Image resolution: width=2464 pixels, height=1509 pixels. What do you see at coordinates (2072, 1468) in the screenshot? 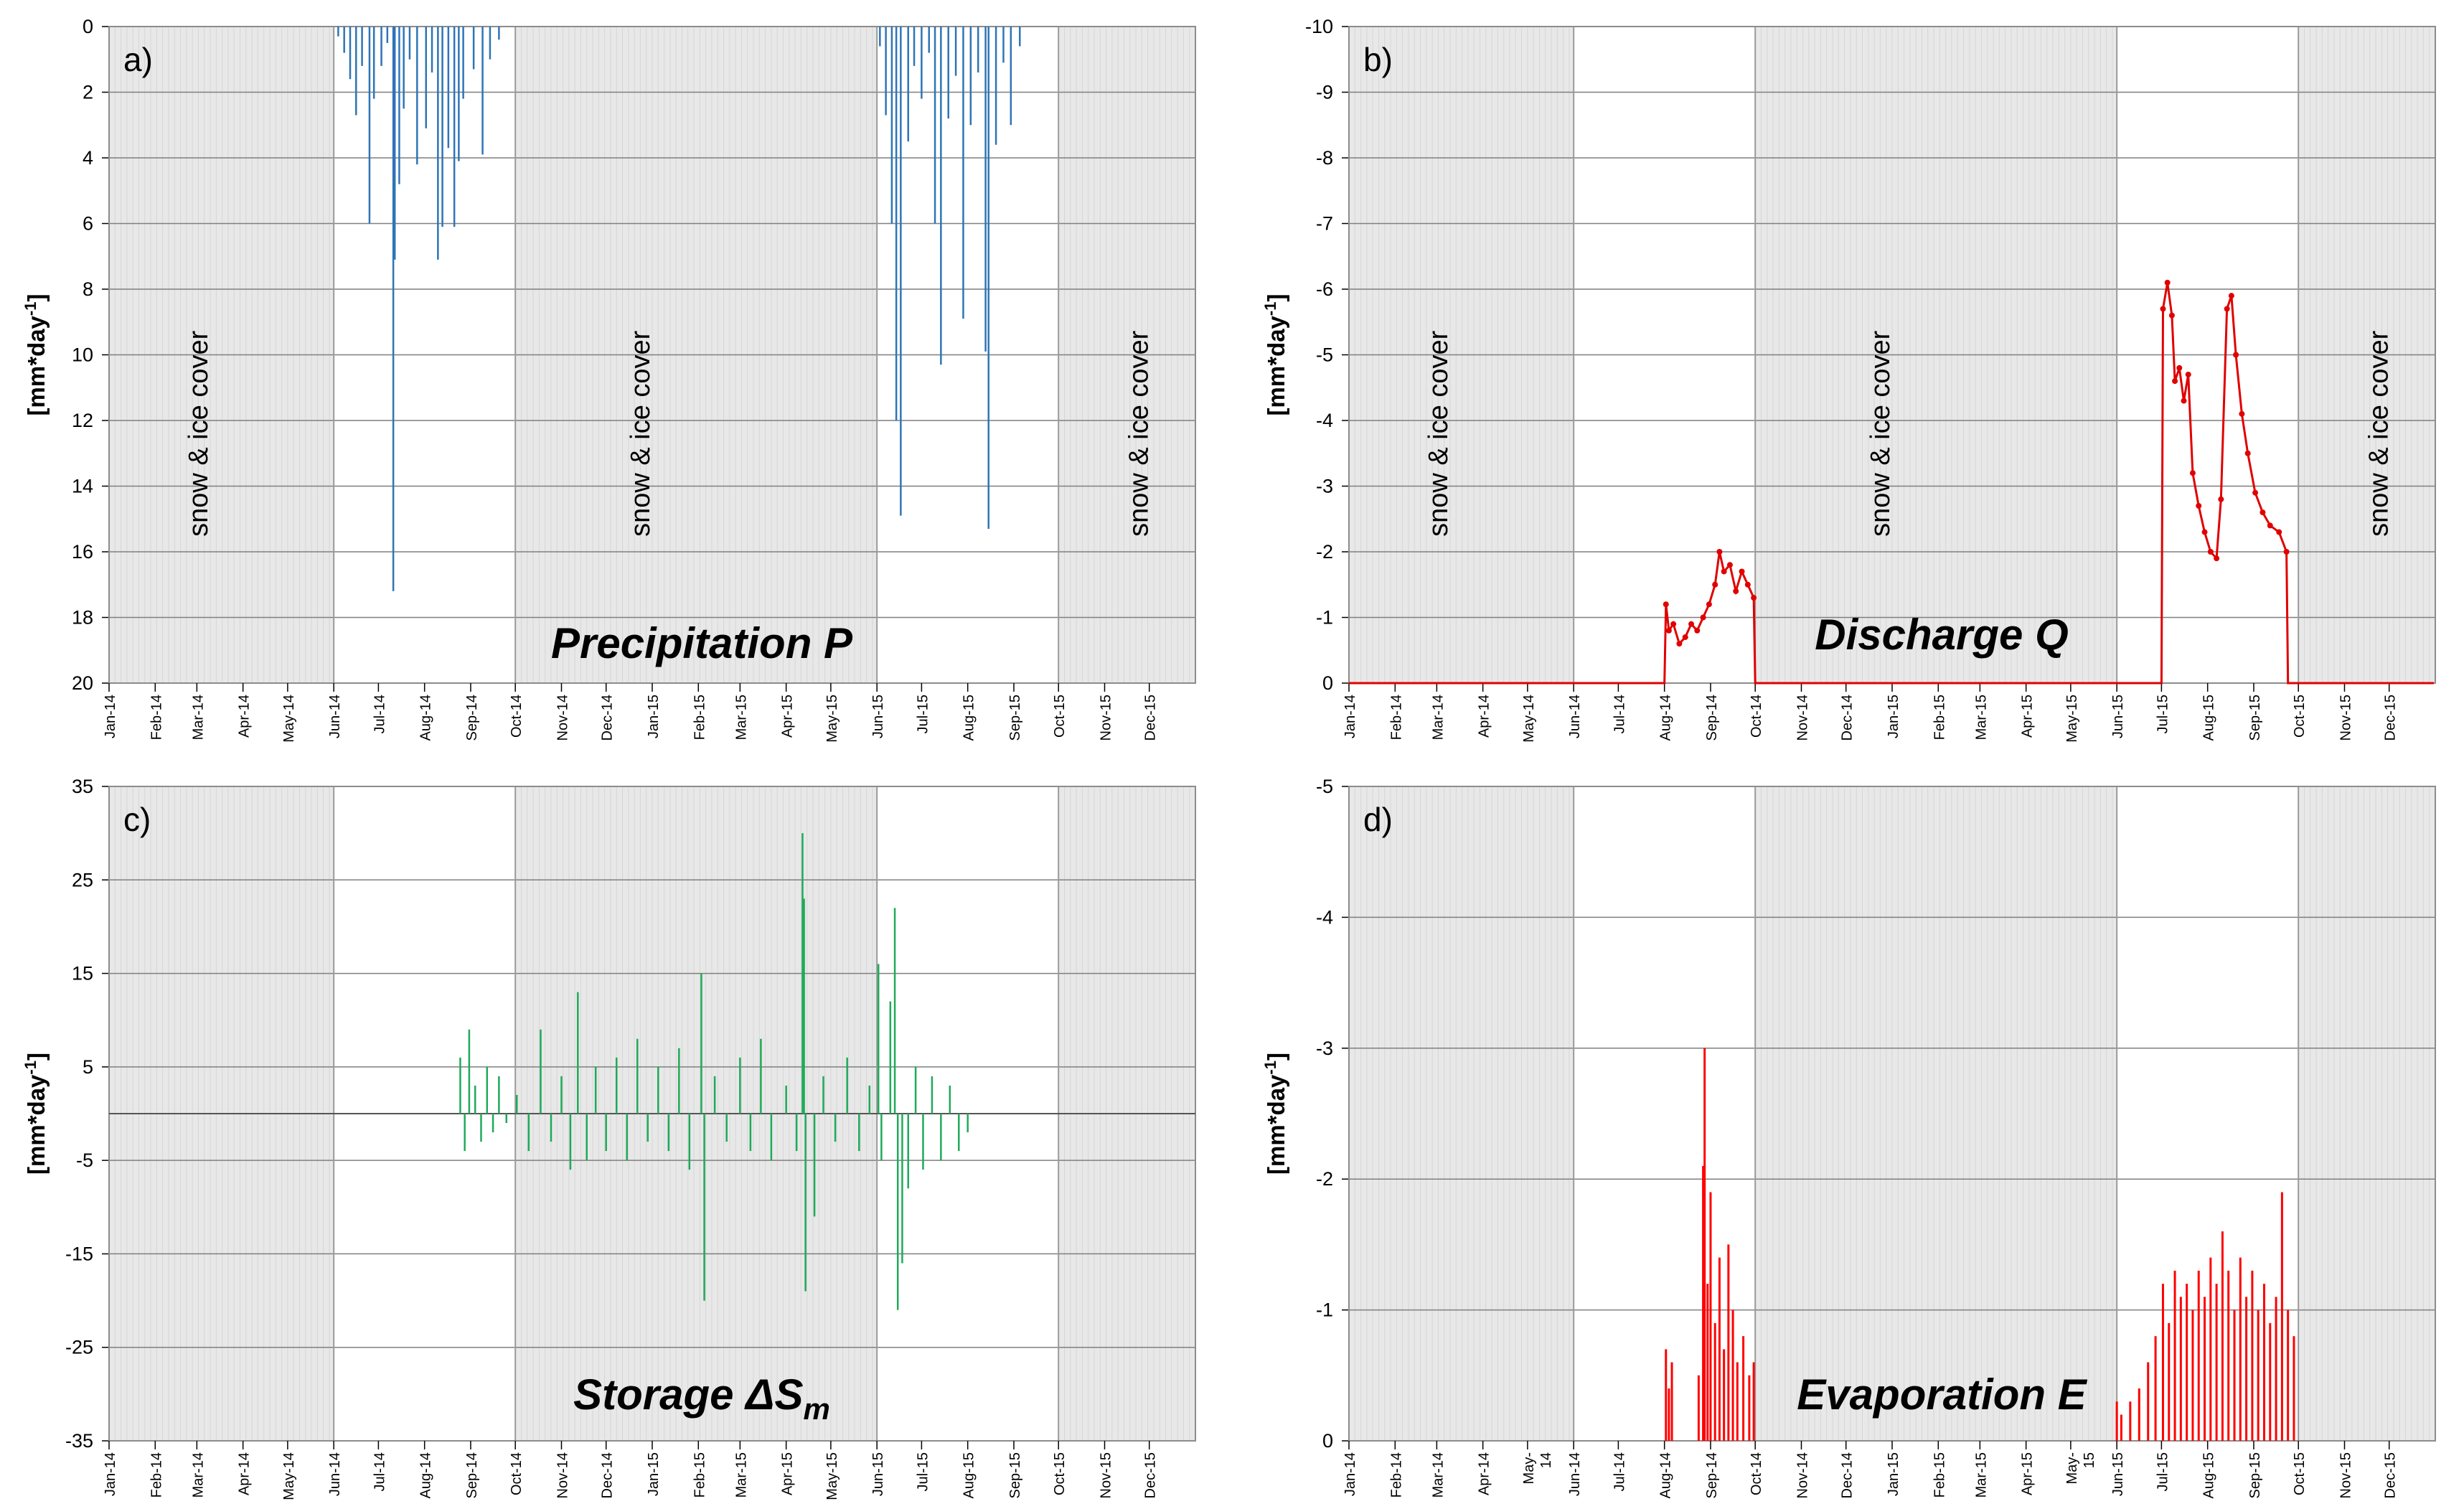
I see `x-tick-label: May-` at bounding box center [2072, 1468].